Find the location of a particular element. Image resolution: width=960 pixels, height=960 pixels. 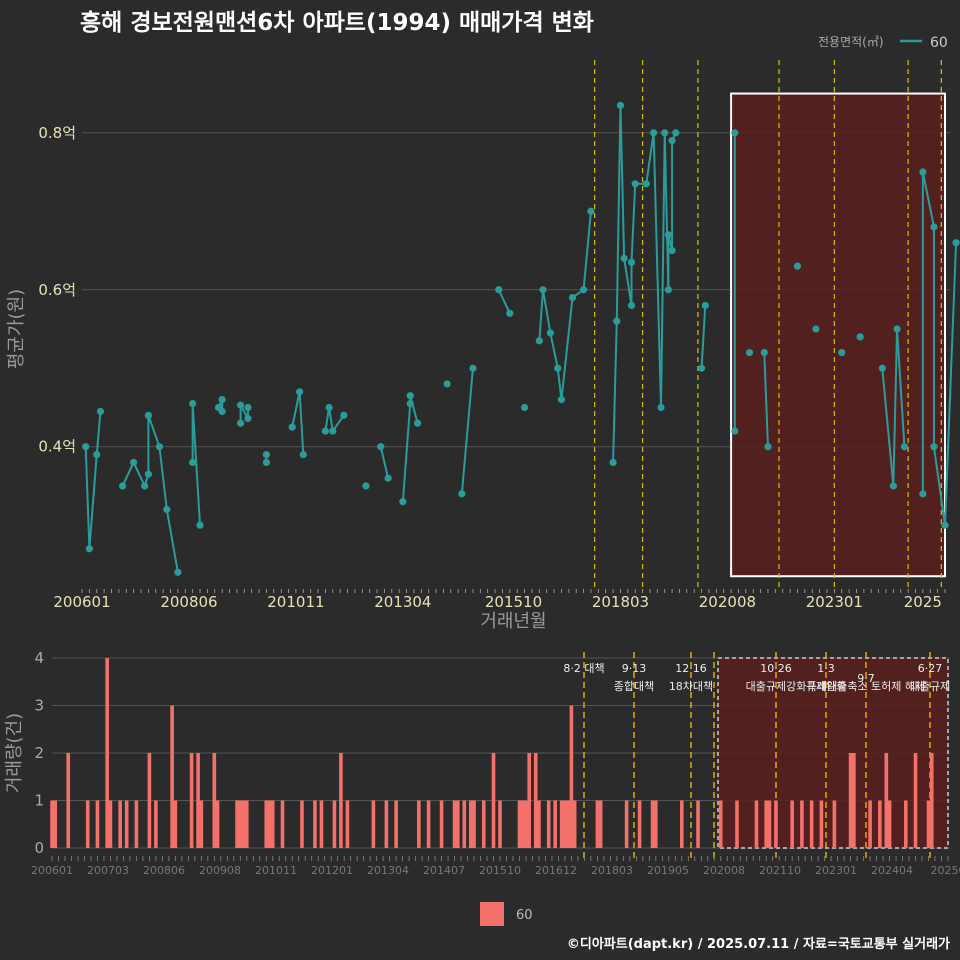

volume-y-tick-label: 0 is located at coordinates (39, 848).